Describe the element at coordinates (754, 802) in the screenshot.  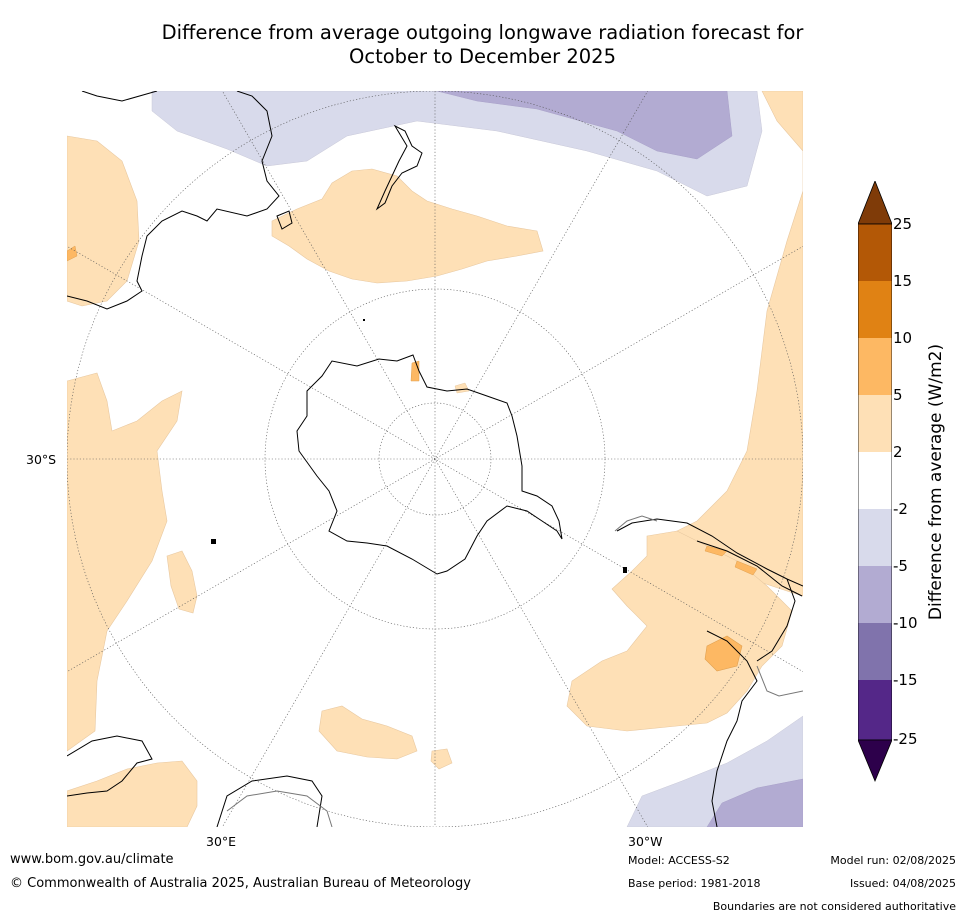
I see `south-atlantic-north-darker` at that location.